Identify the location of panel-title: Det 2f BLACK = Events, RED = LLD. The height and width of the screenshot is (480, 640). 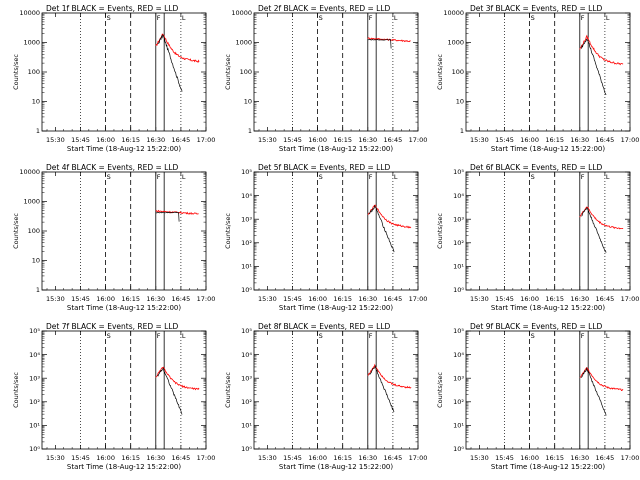
(324, 8).